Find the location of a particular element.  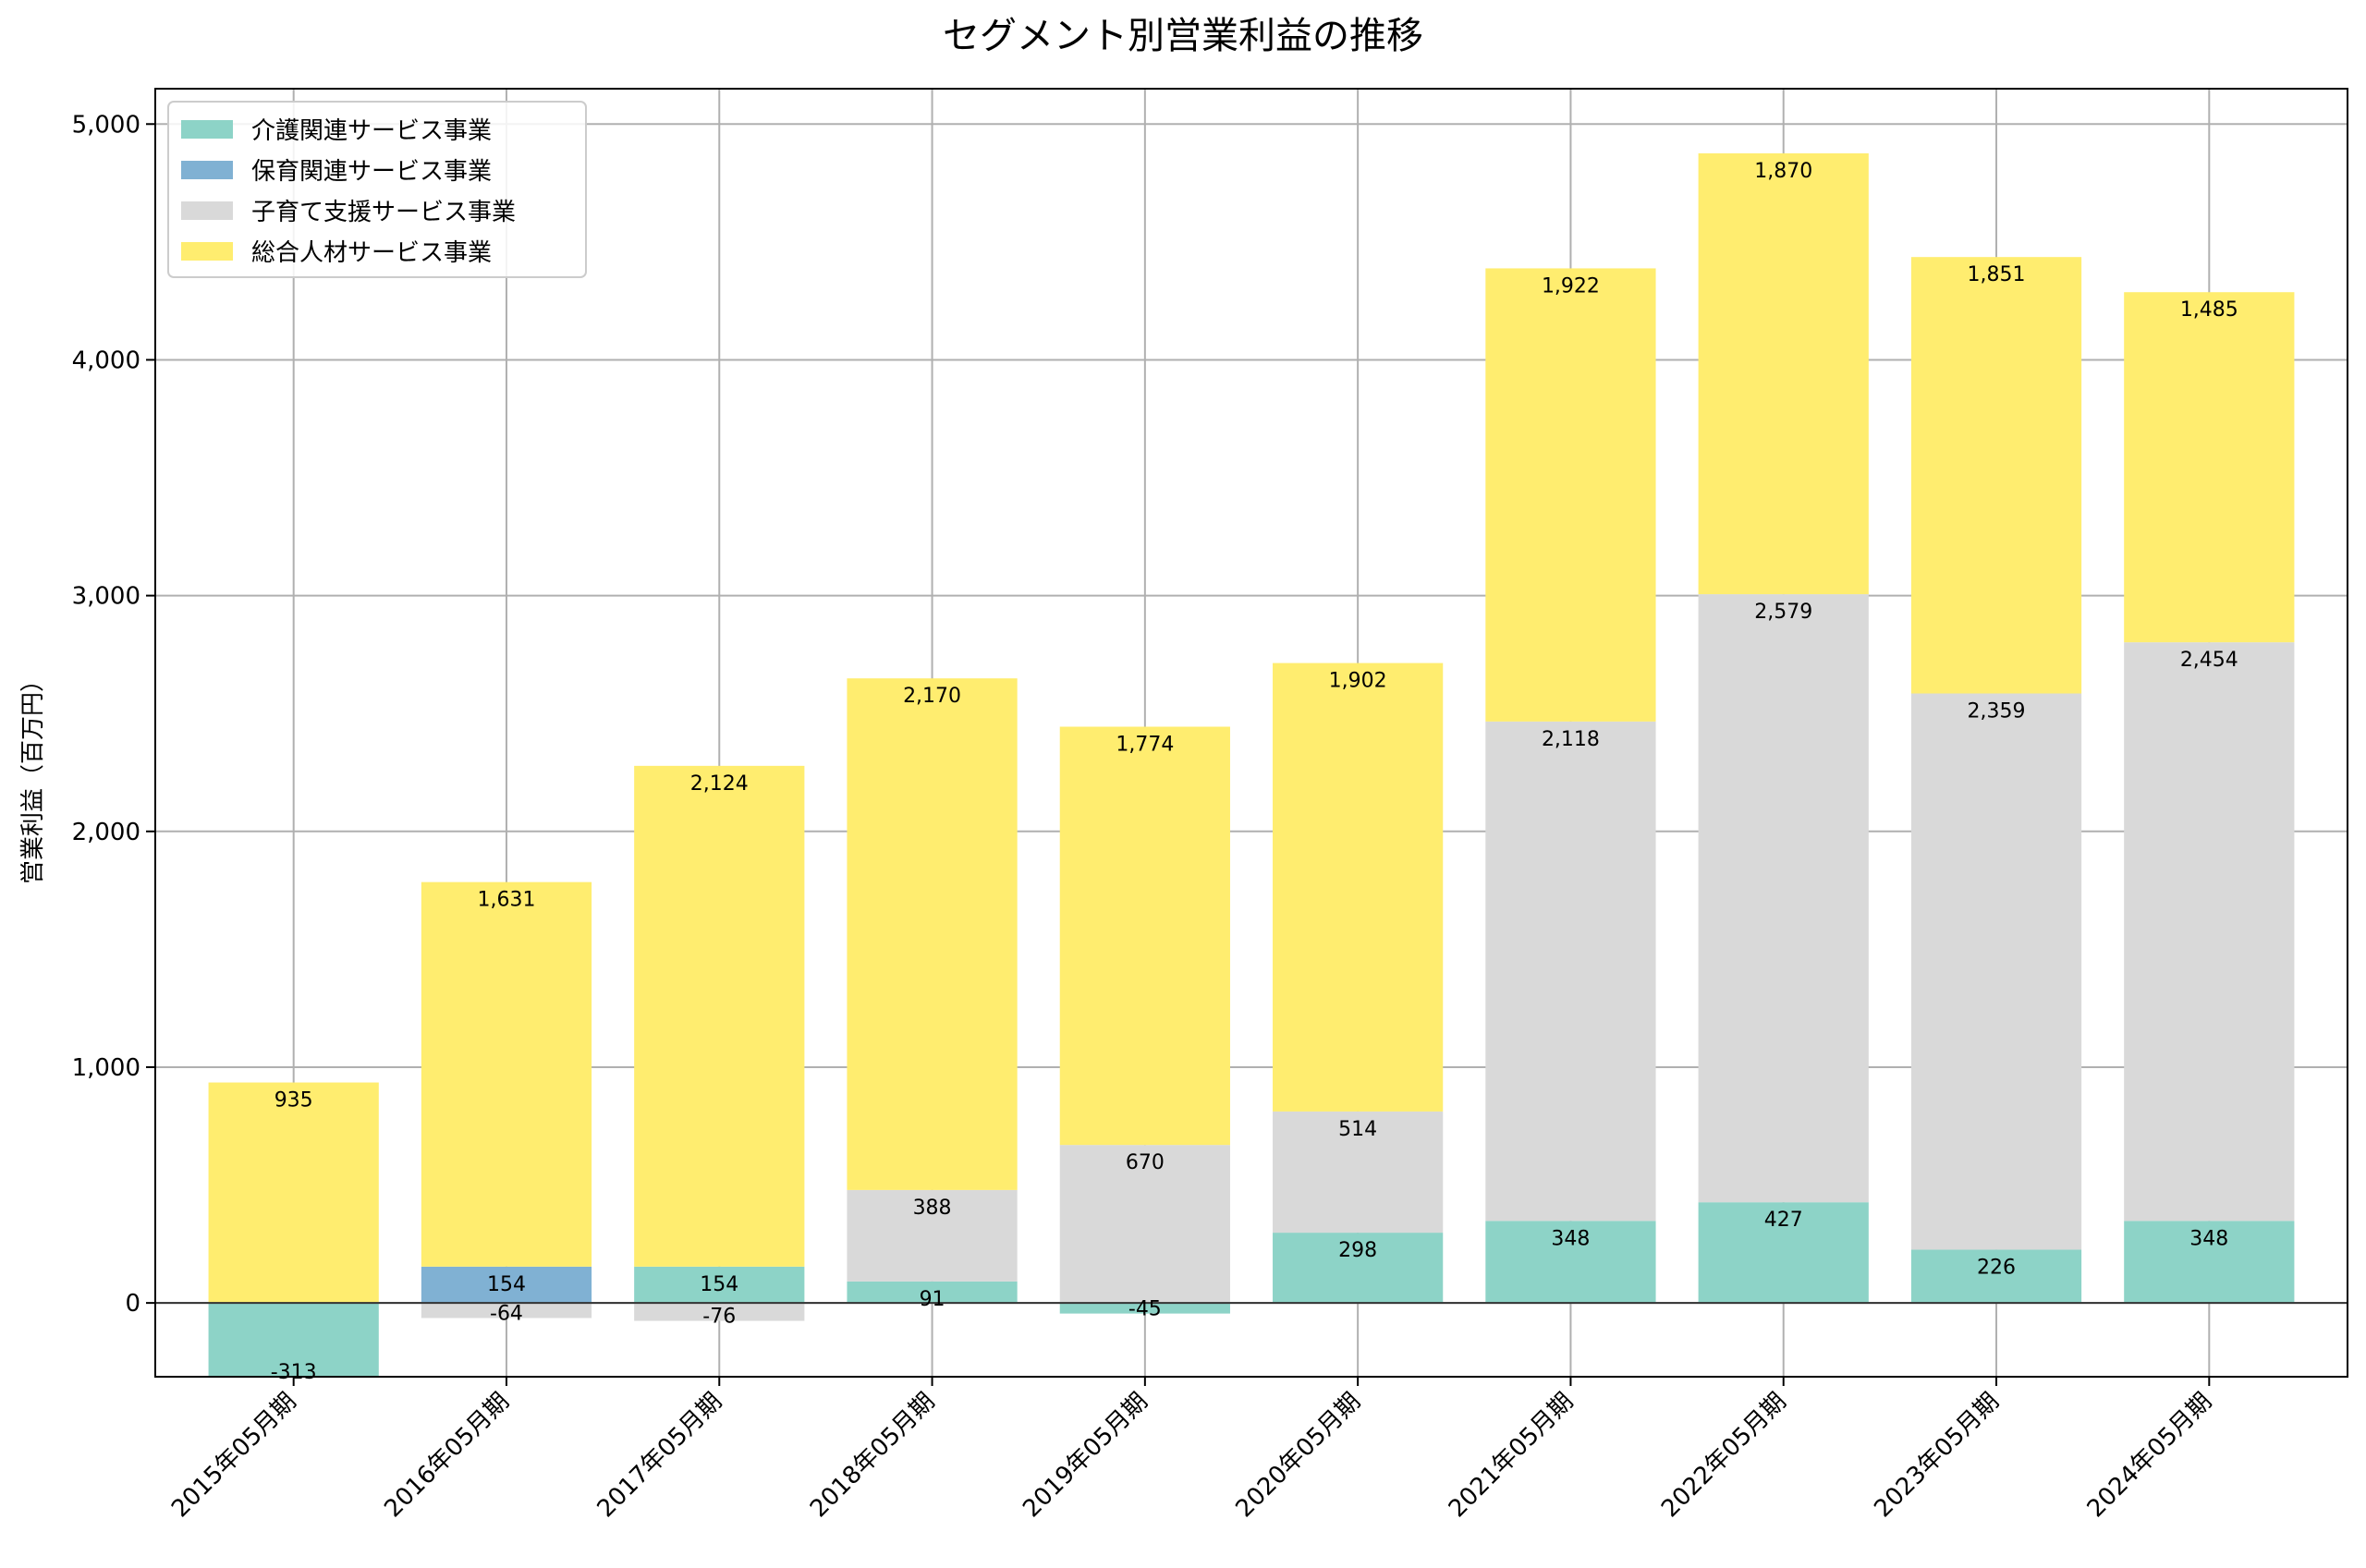

y-tick-label: 2,000 is located at coordinates (106, 832).